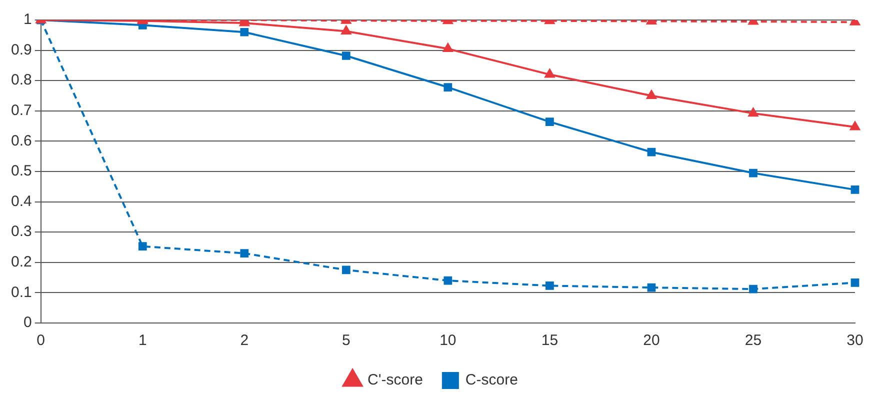  What do you see at coordinates (21, 231) in the screenshot?
I see `y-tick-label: 0.3` at bounding box center [21, 231].